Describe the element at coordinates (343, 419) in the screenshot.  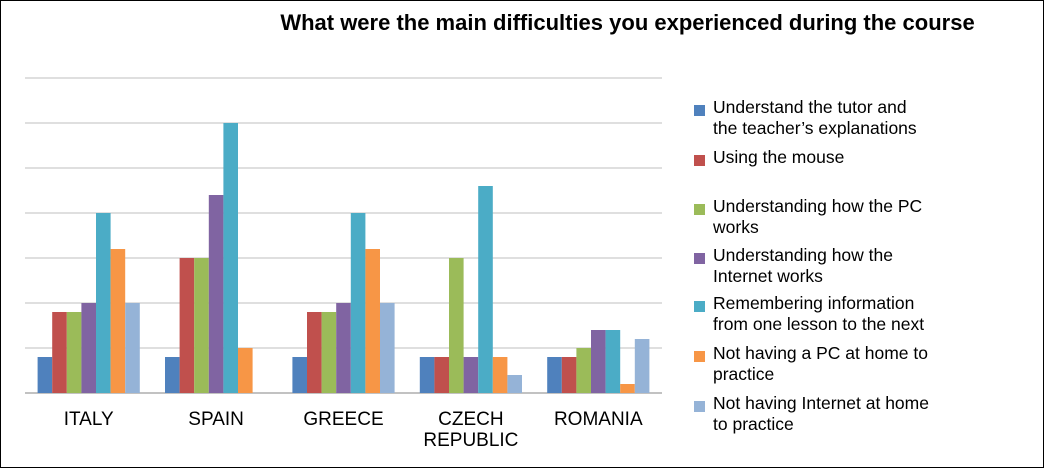
I see `x-tick-label: GREECE` at that location.